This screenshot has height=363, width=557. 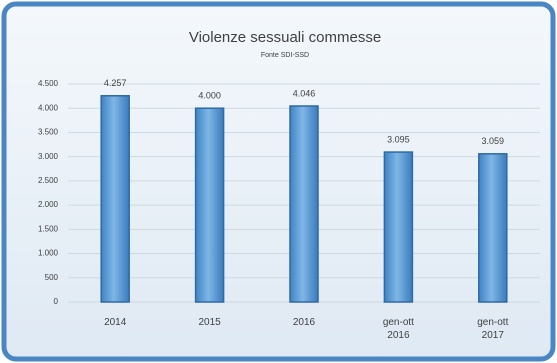 What do you see at coordinates (48, 180) in the screenshot?
I see `y-tick-label: 2.500` at bounding box center [48, 180].